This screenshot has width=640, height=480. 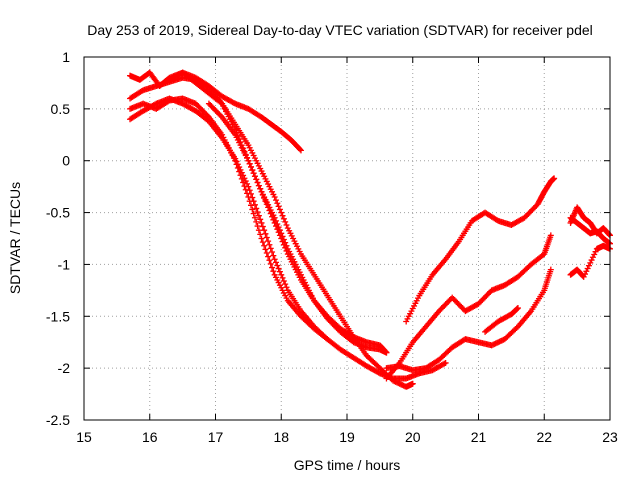 What do you see at coordinates (61, 109) in the screenshot?
I see `y-tick-label: 0.5` at bounding box center [61, 109].